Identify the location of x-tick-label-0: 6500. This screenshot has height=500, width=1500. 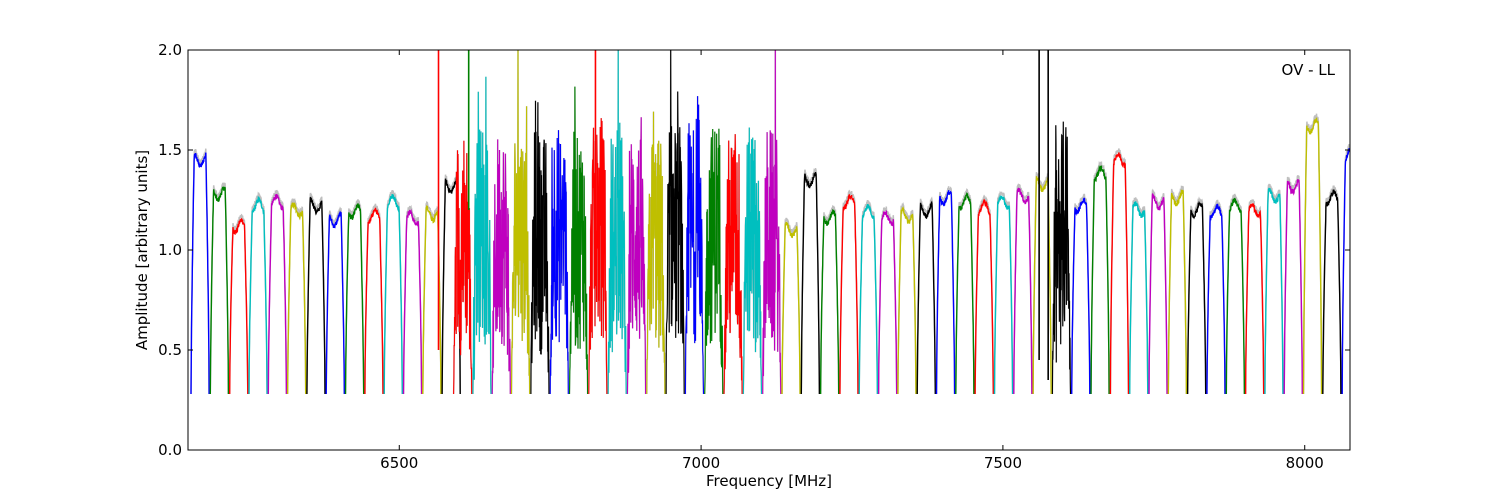
(399, 463).